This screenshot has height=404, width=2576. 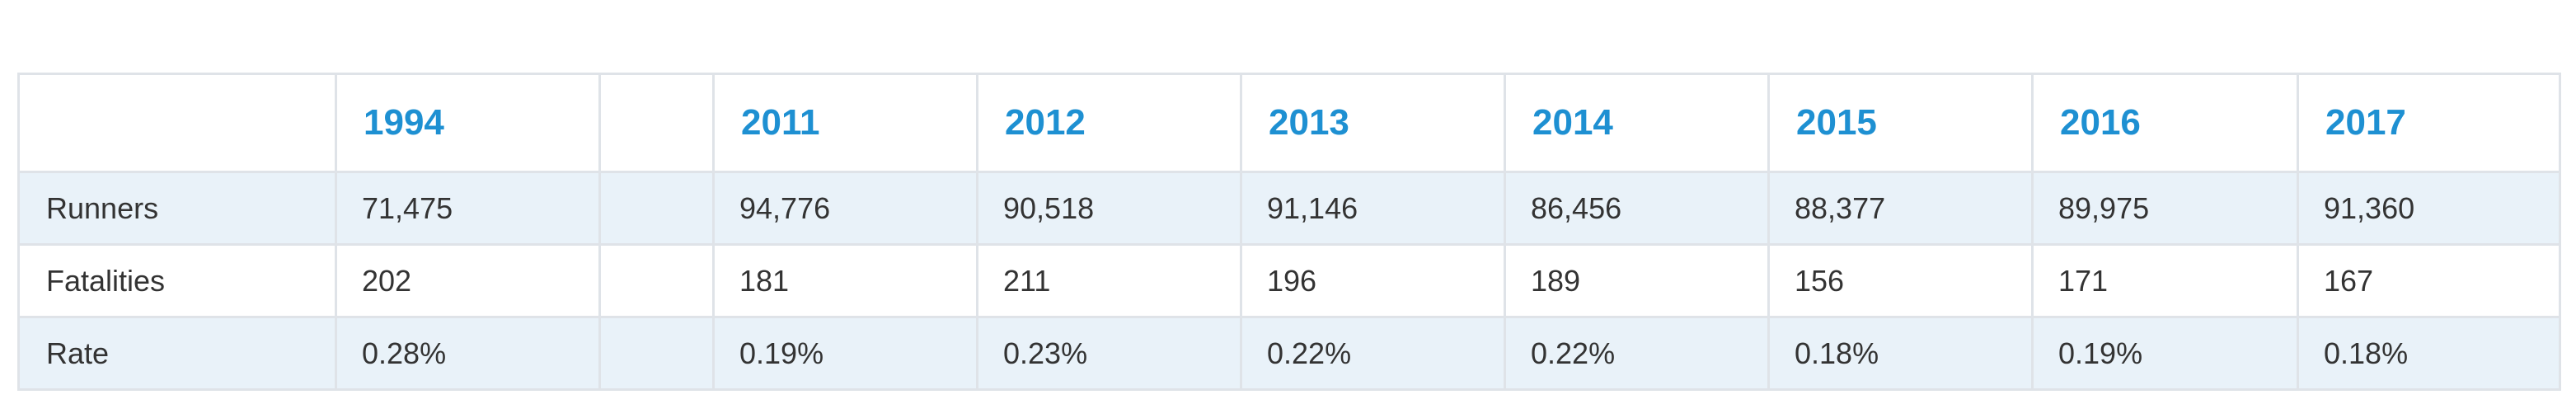 What do you see at coordinates (177, 208) in the screenshot?
I see `row-label: Runners` at bounding box center [177, 208].